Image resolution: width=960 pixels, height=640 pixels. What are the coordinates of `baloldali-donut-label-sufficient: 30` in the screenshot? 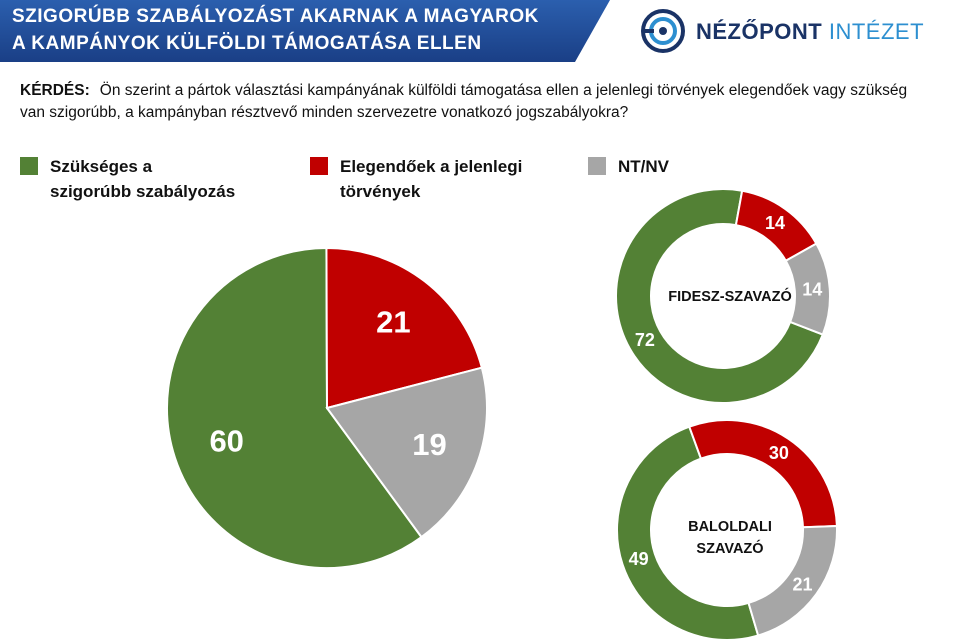 It's located at (779, 453).